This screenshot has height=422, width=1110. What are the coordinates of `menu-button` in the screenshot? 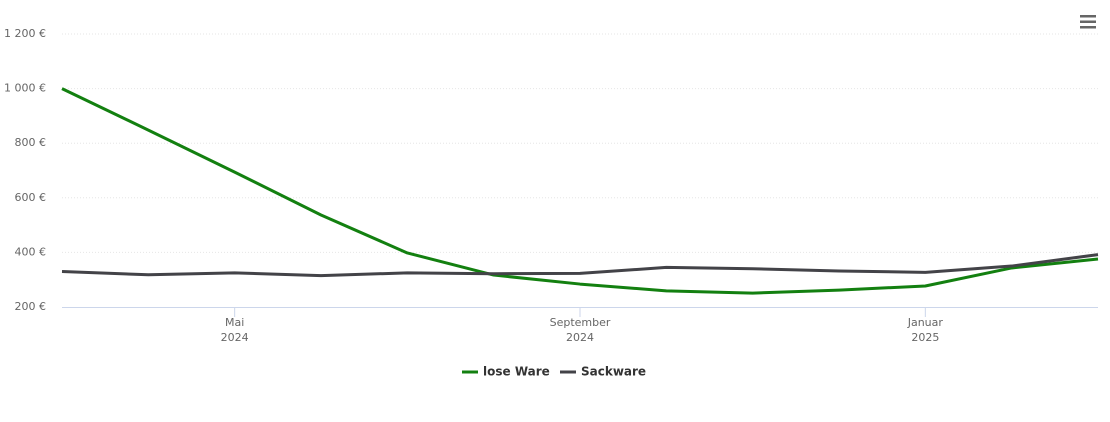 It's located at (1088, 22).